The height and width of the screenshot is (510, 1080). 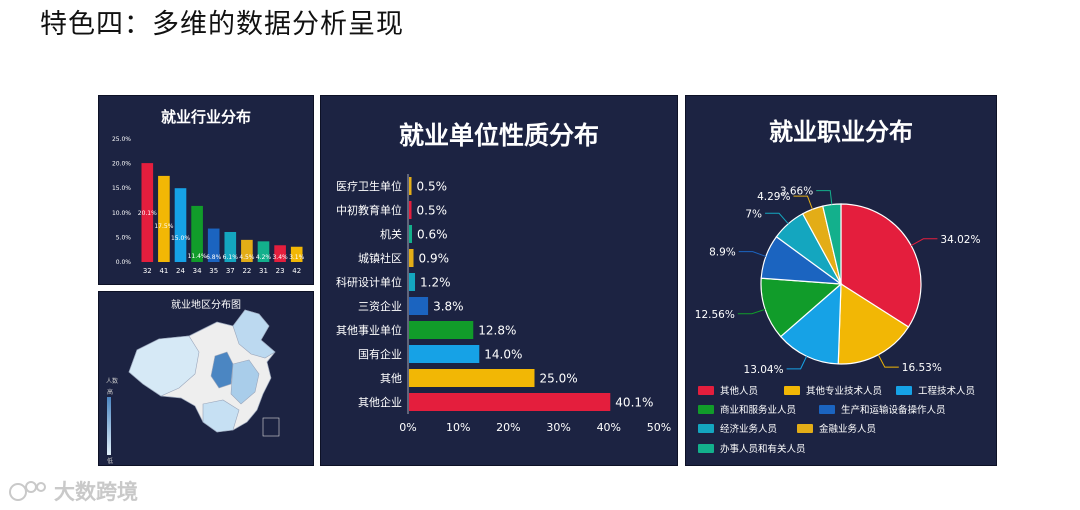 What do you see at coordinates (263, 271) in the screenshot?
I see `x-tick-label: 31` at bounding box center [263, 271].